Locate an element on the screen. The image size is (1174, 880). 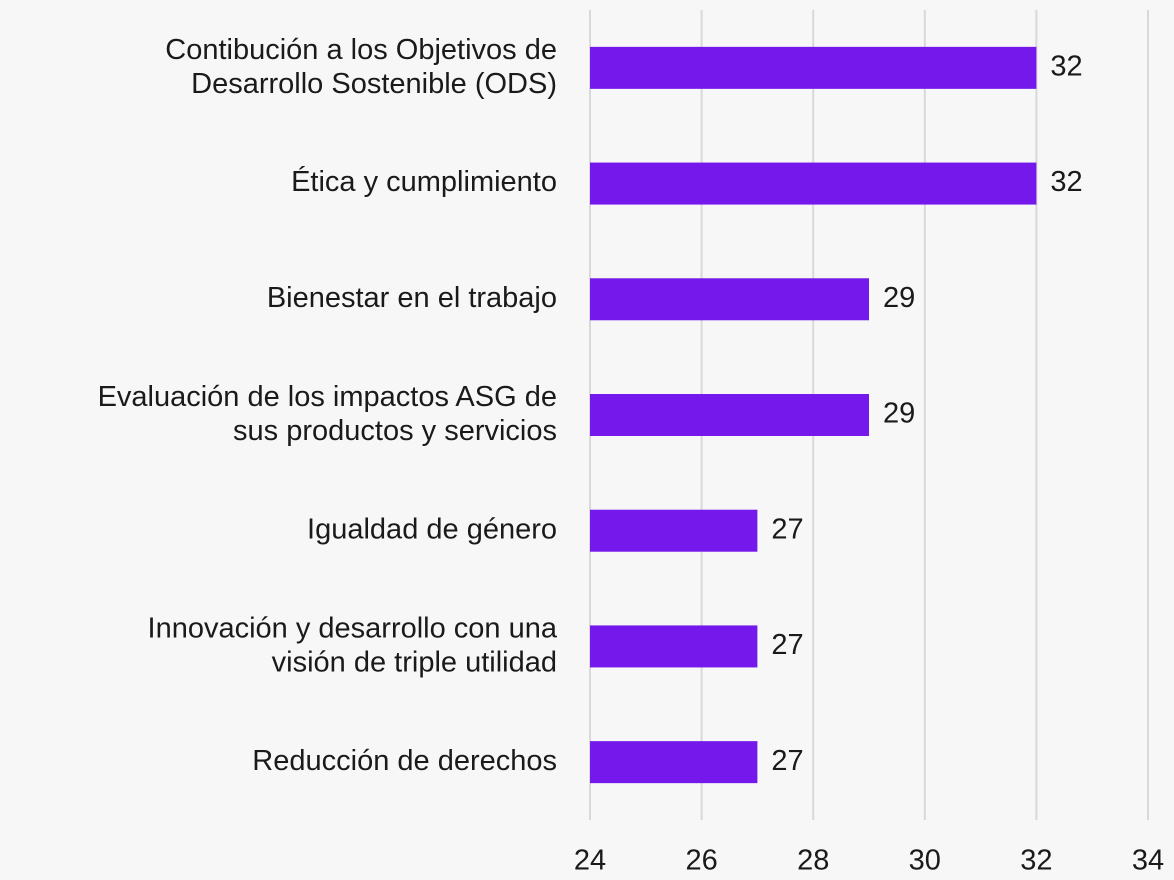
y-tick-label: Ética y cumplimiento is located at coordinates (424, 181).